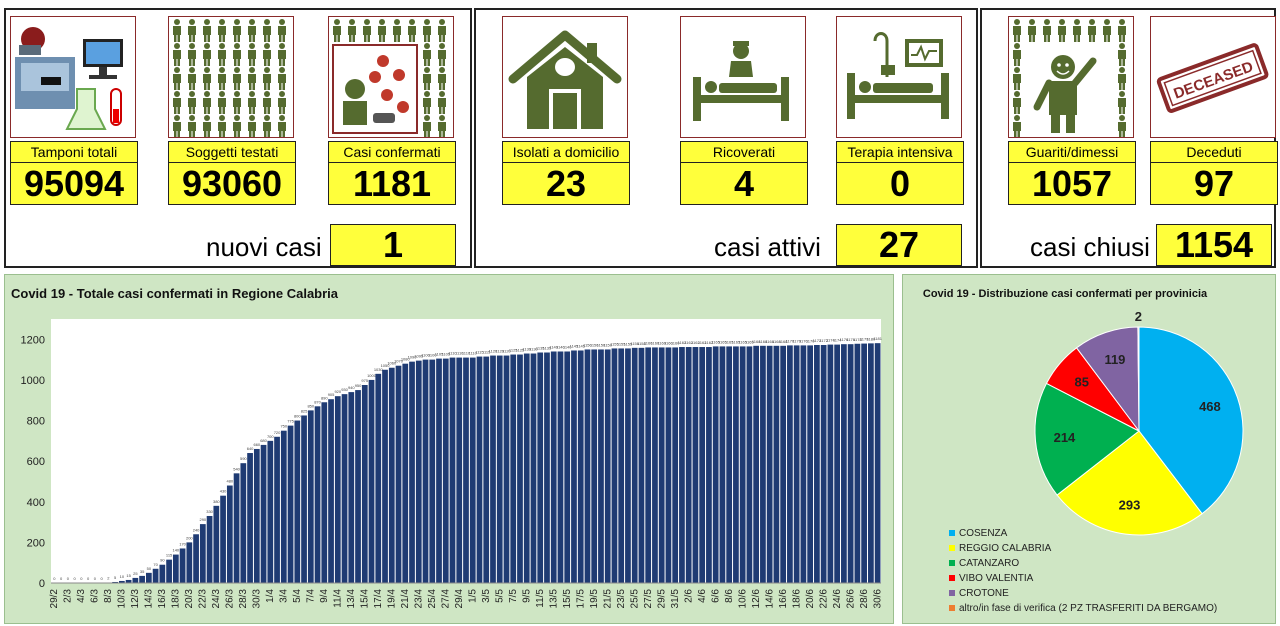 This screenshot has width=1280, height=626. What do you see at coordinates (473, 353) in the screenshot?
I see `bar-data-label: 1110` at bounding box center [473, 353].